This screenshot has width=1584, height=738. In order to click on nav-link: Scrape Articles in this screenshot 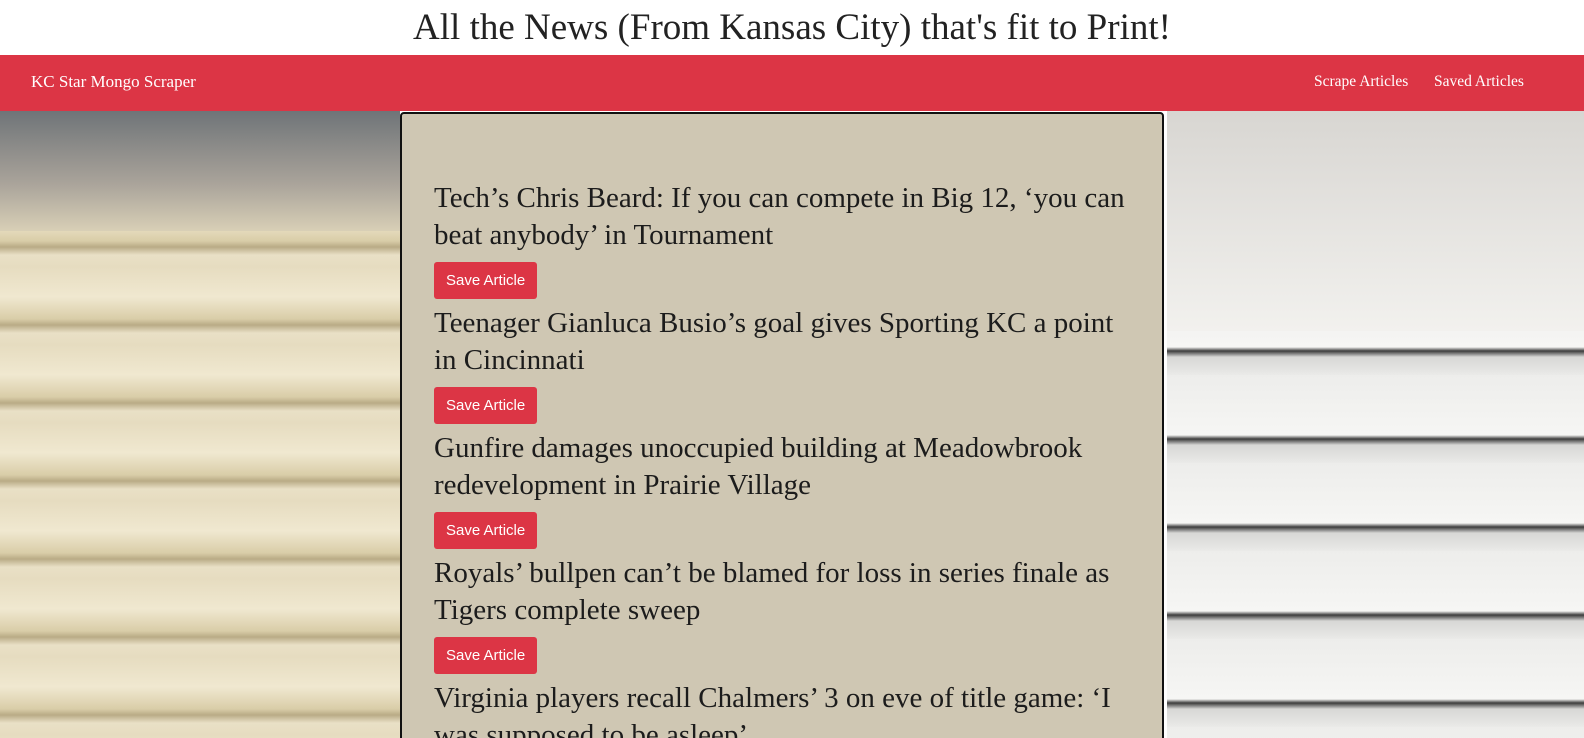, I will do `click(1361, 81)`.